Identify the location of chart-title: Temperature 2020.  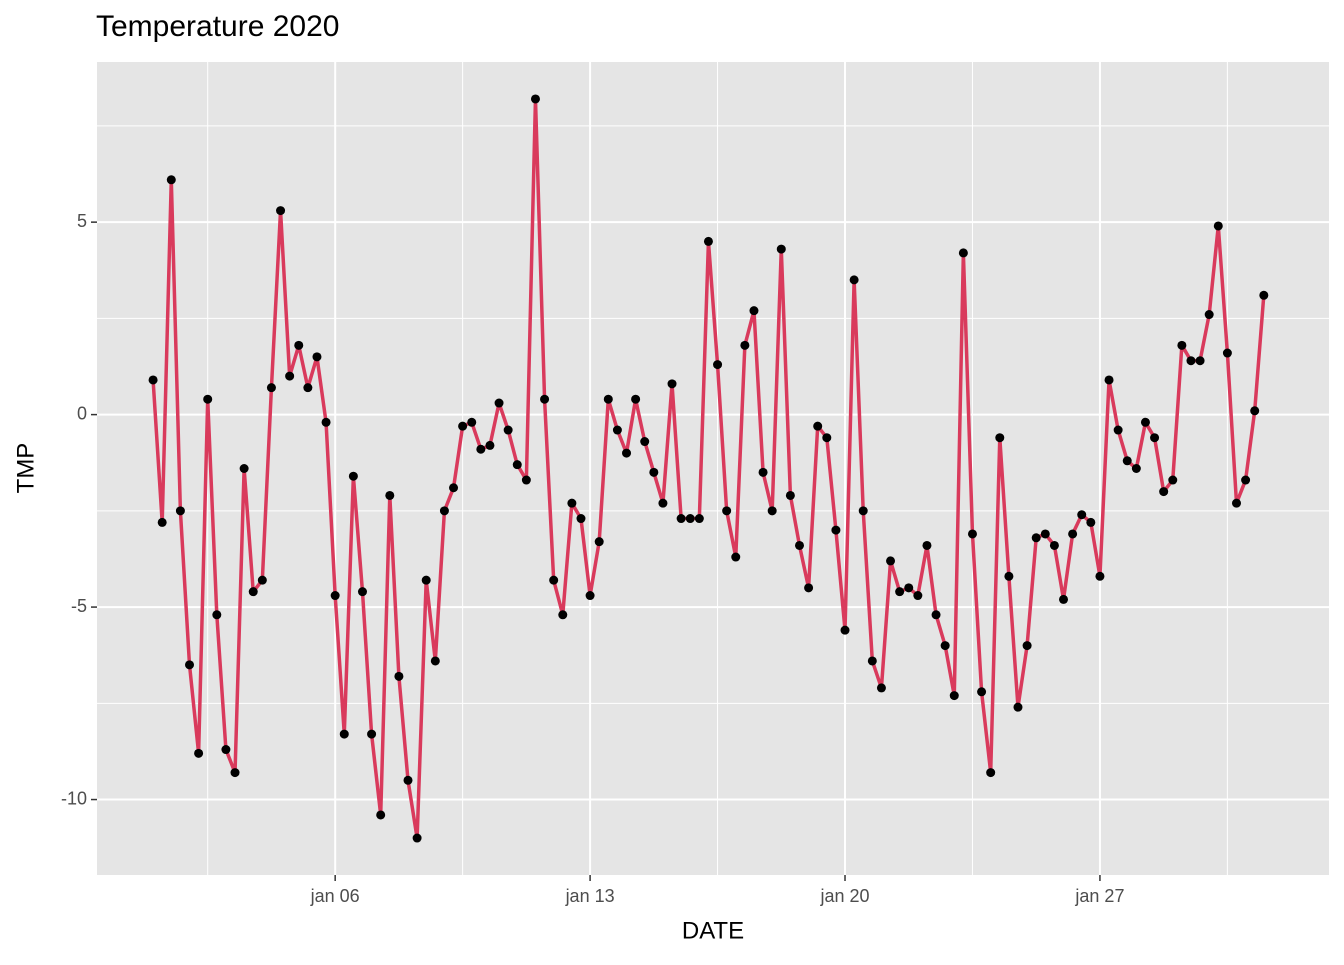
(218, 26).